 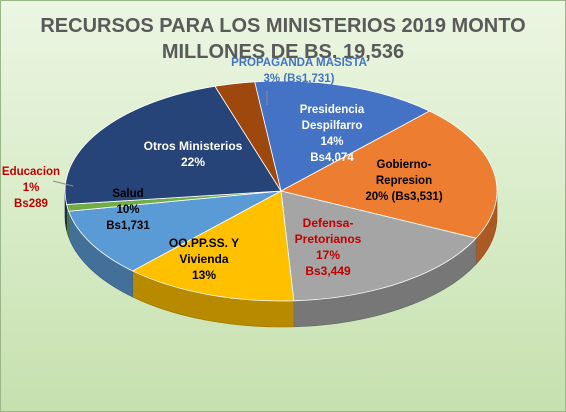 I want to click on slice-label-line: Vivienda, so click(x=203, y=259).